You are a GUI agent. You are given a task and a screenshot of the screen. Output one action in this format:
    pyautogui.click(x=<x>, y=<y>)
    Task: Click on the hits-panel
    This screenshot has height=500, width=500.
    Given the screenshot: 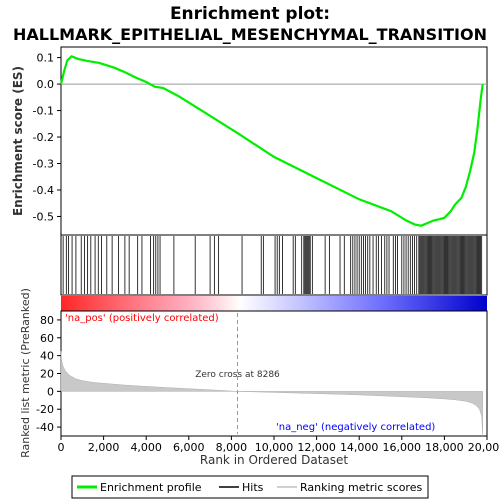 What is the action you would take?
    pyautogui.click(x=274, y=265)
    